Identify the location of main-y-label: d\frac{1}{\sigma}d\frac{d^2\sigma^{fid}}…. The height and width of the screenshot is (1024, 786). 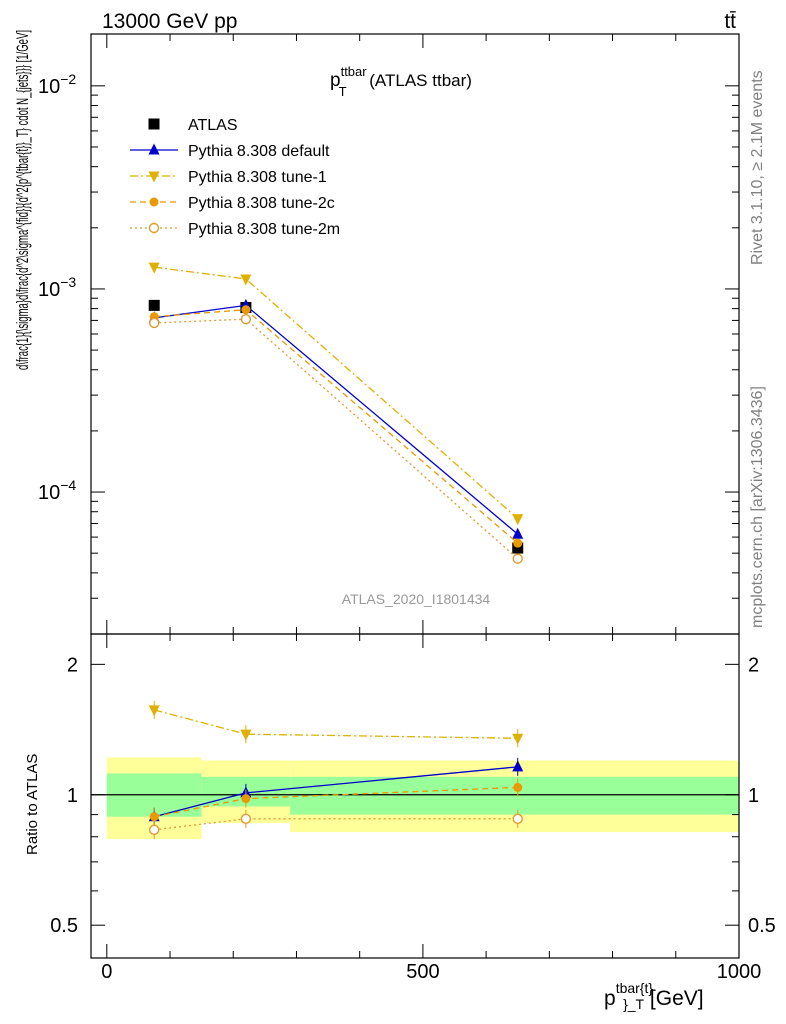
(22, 200).